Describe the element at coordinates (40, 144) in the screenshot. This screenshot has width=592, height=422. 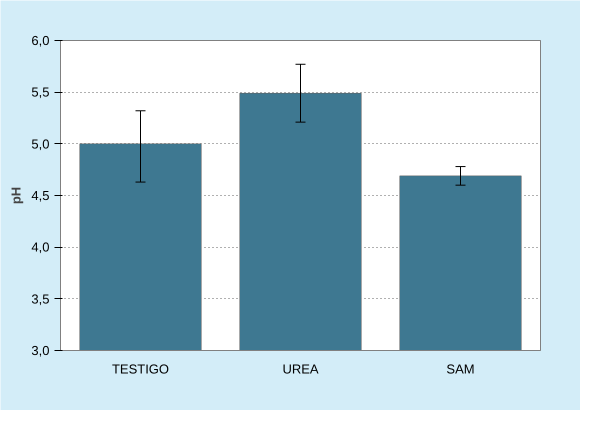
I see `y-tick-label: 5,0` at that location.